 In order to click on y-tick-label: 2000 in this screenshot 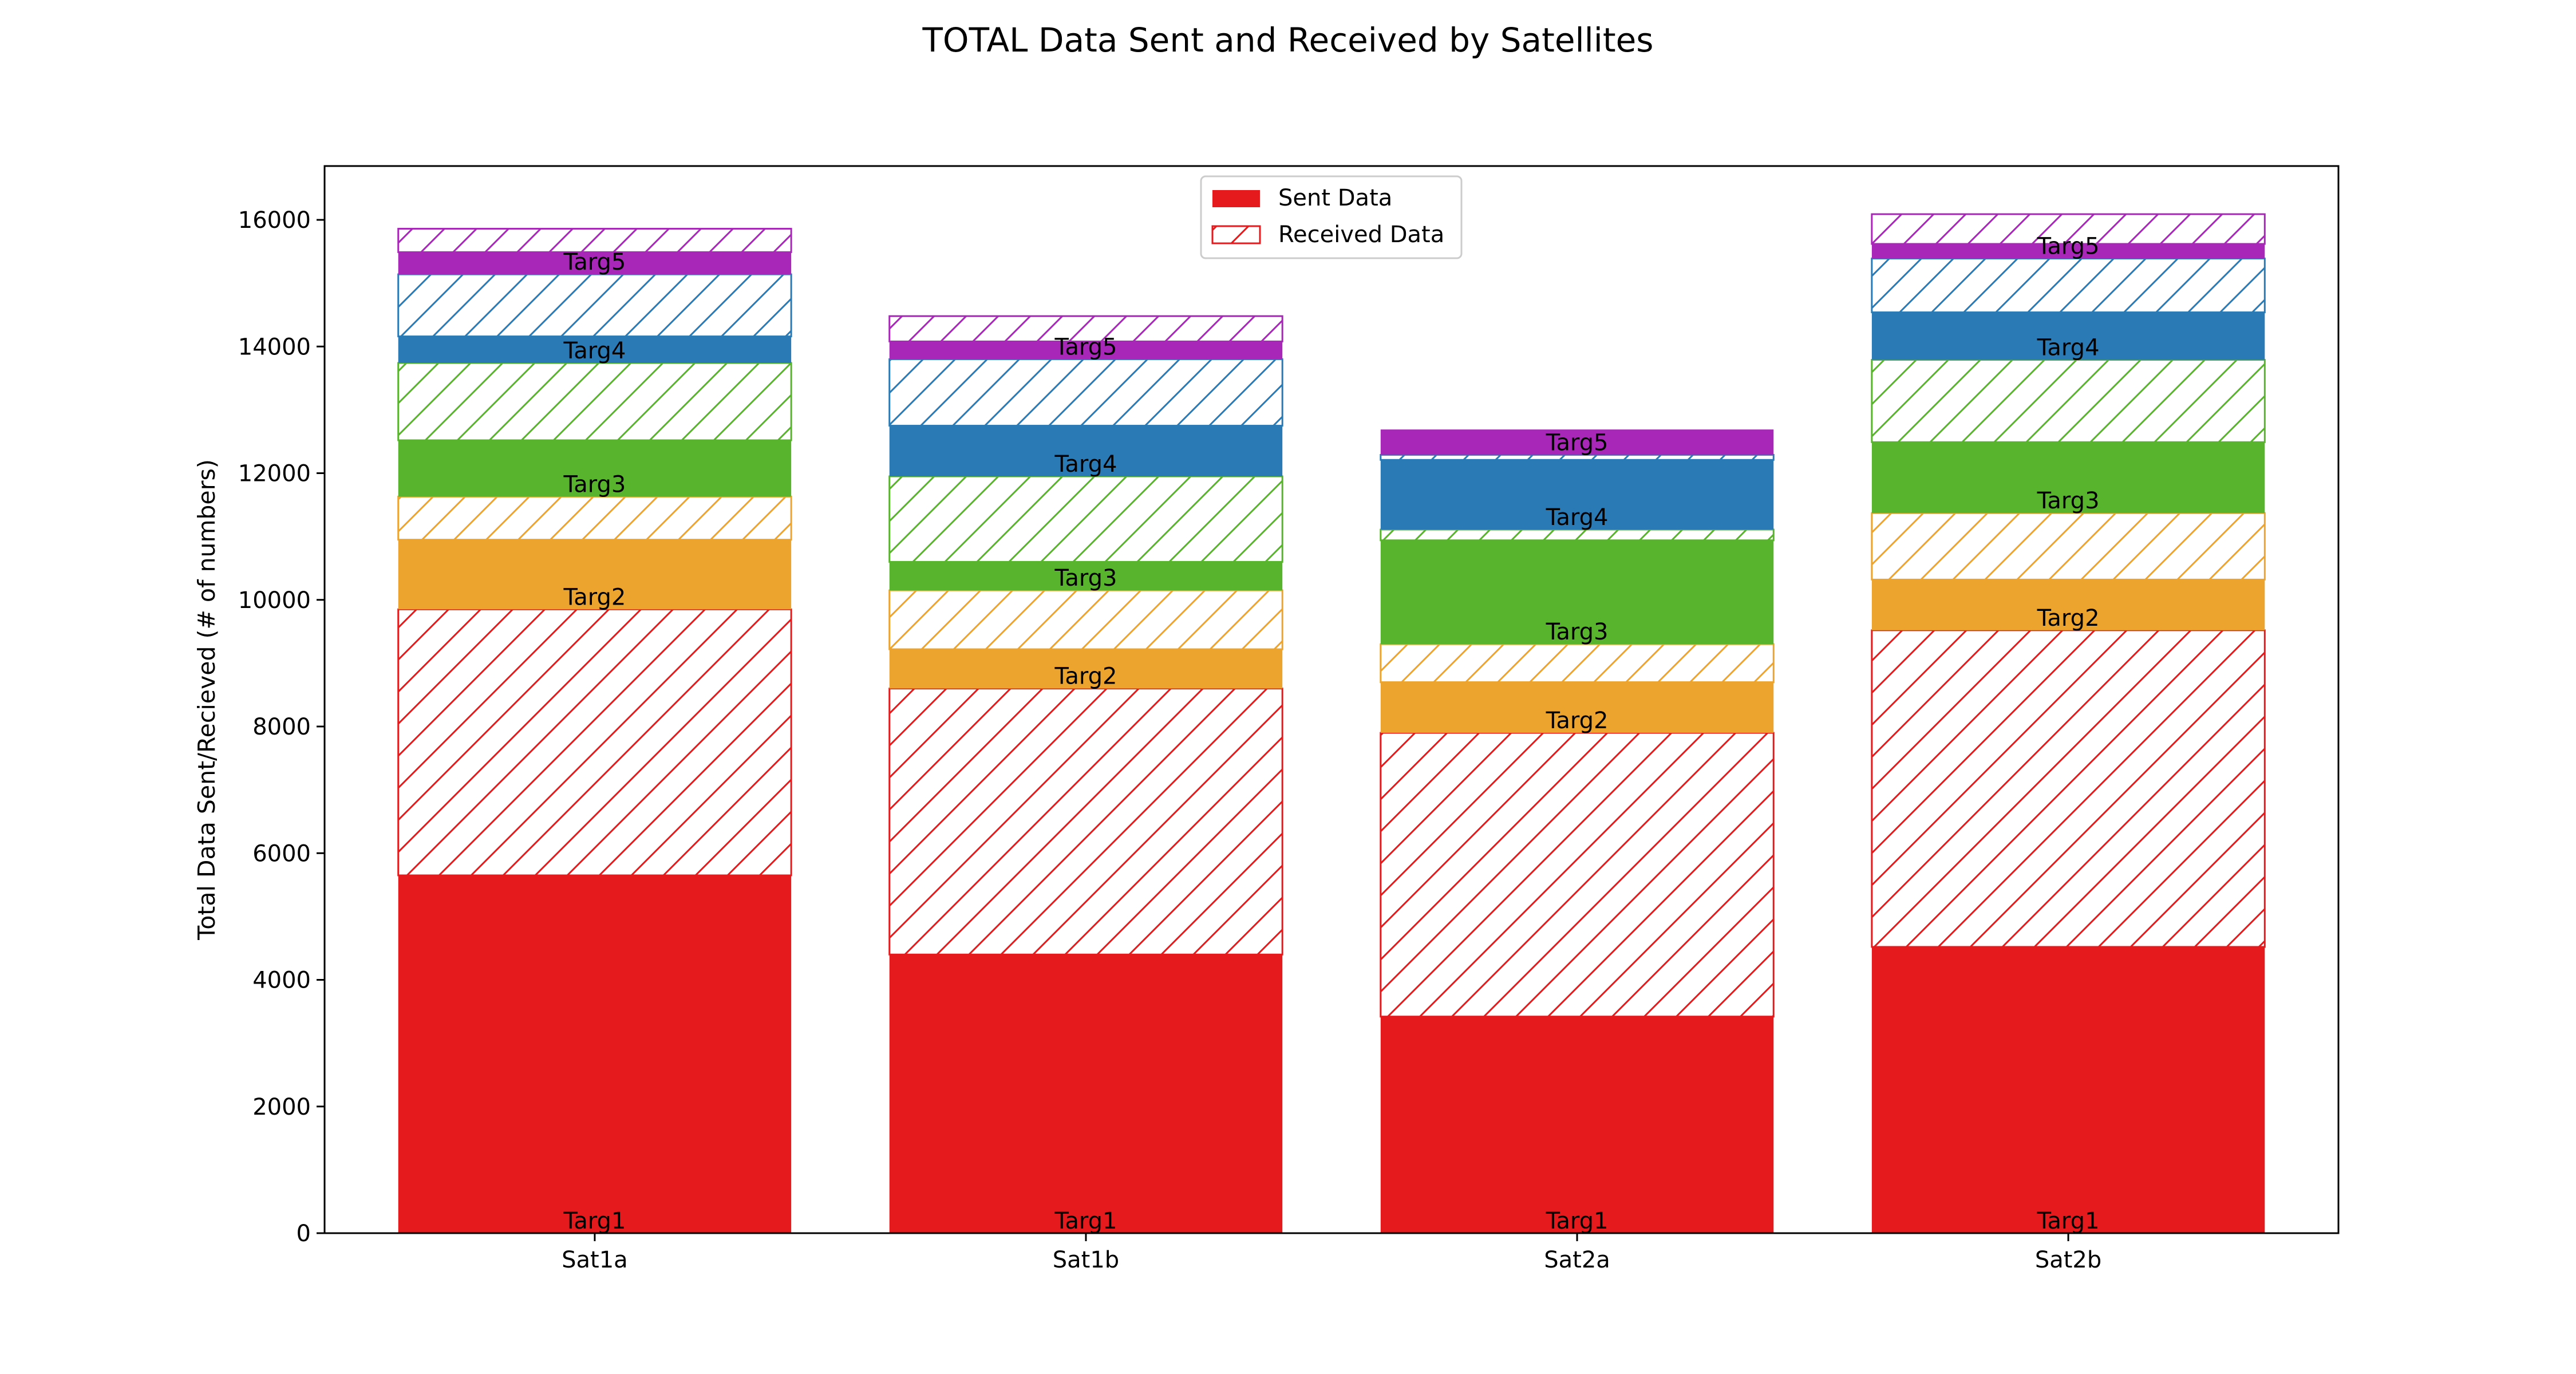, I will do `click(281, 1107)`.